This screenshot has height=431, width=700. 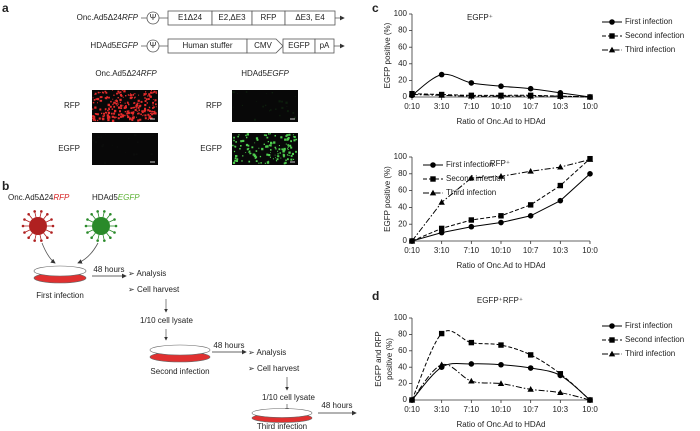 What do you see at coordinates (39, 197) in the screenshot?
I see `virus-name: Onc.Ad5Δ24RFP` at bounding box center [39, 197].